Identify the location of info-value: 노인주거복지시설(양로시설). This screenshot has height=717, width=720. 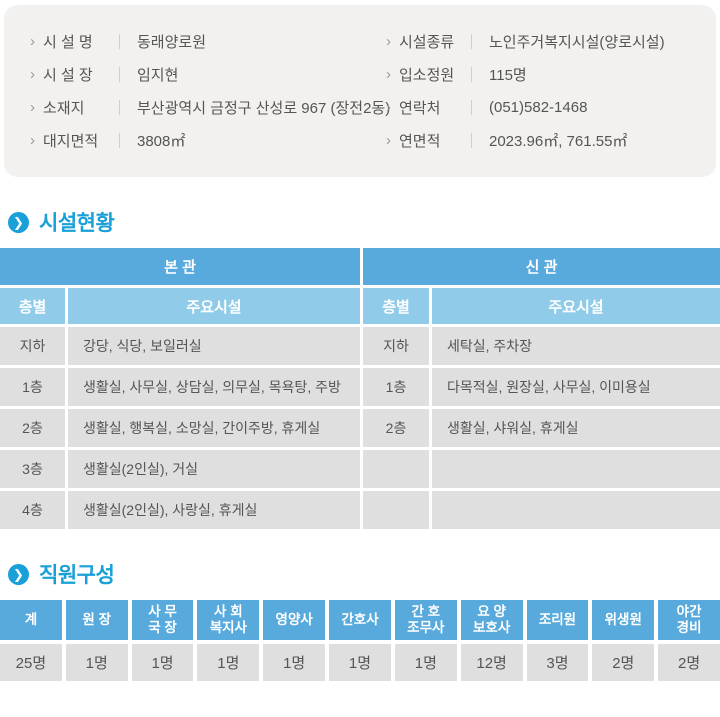
(577, 42).